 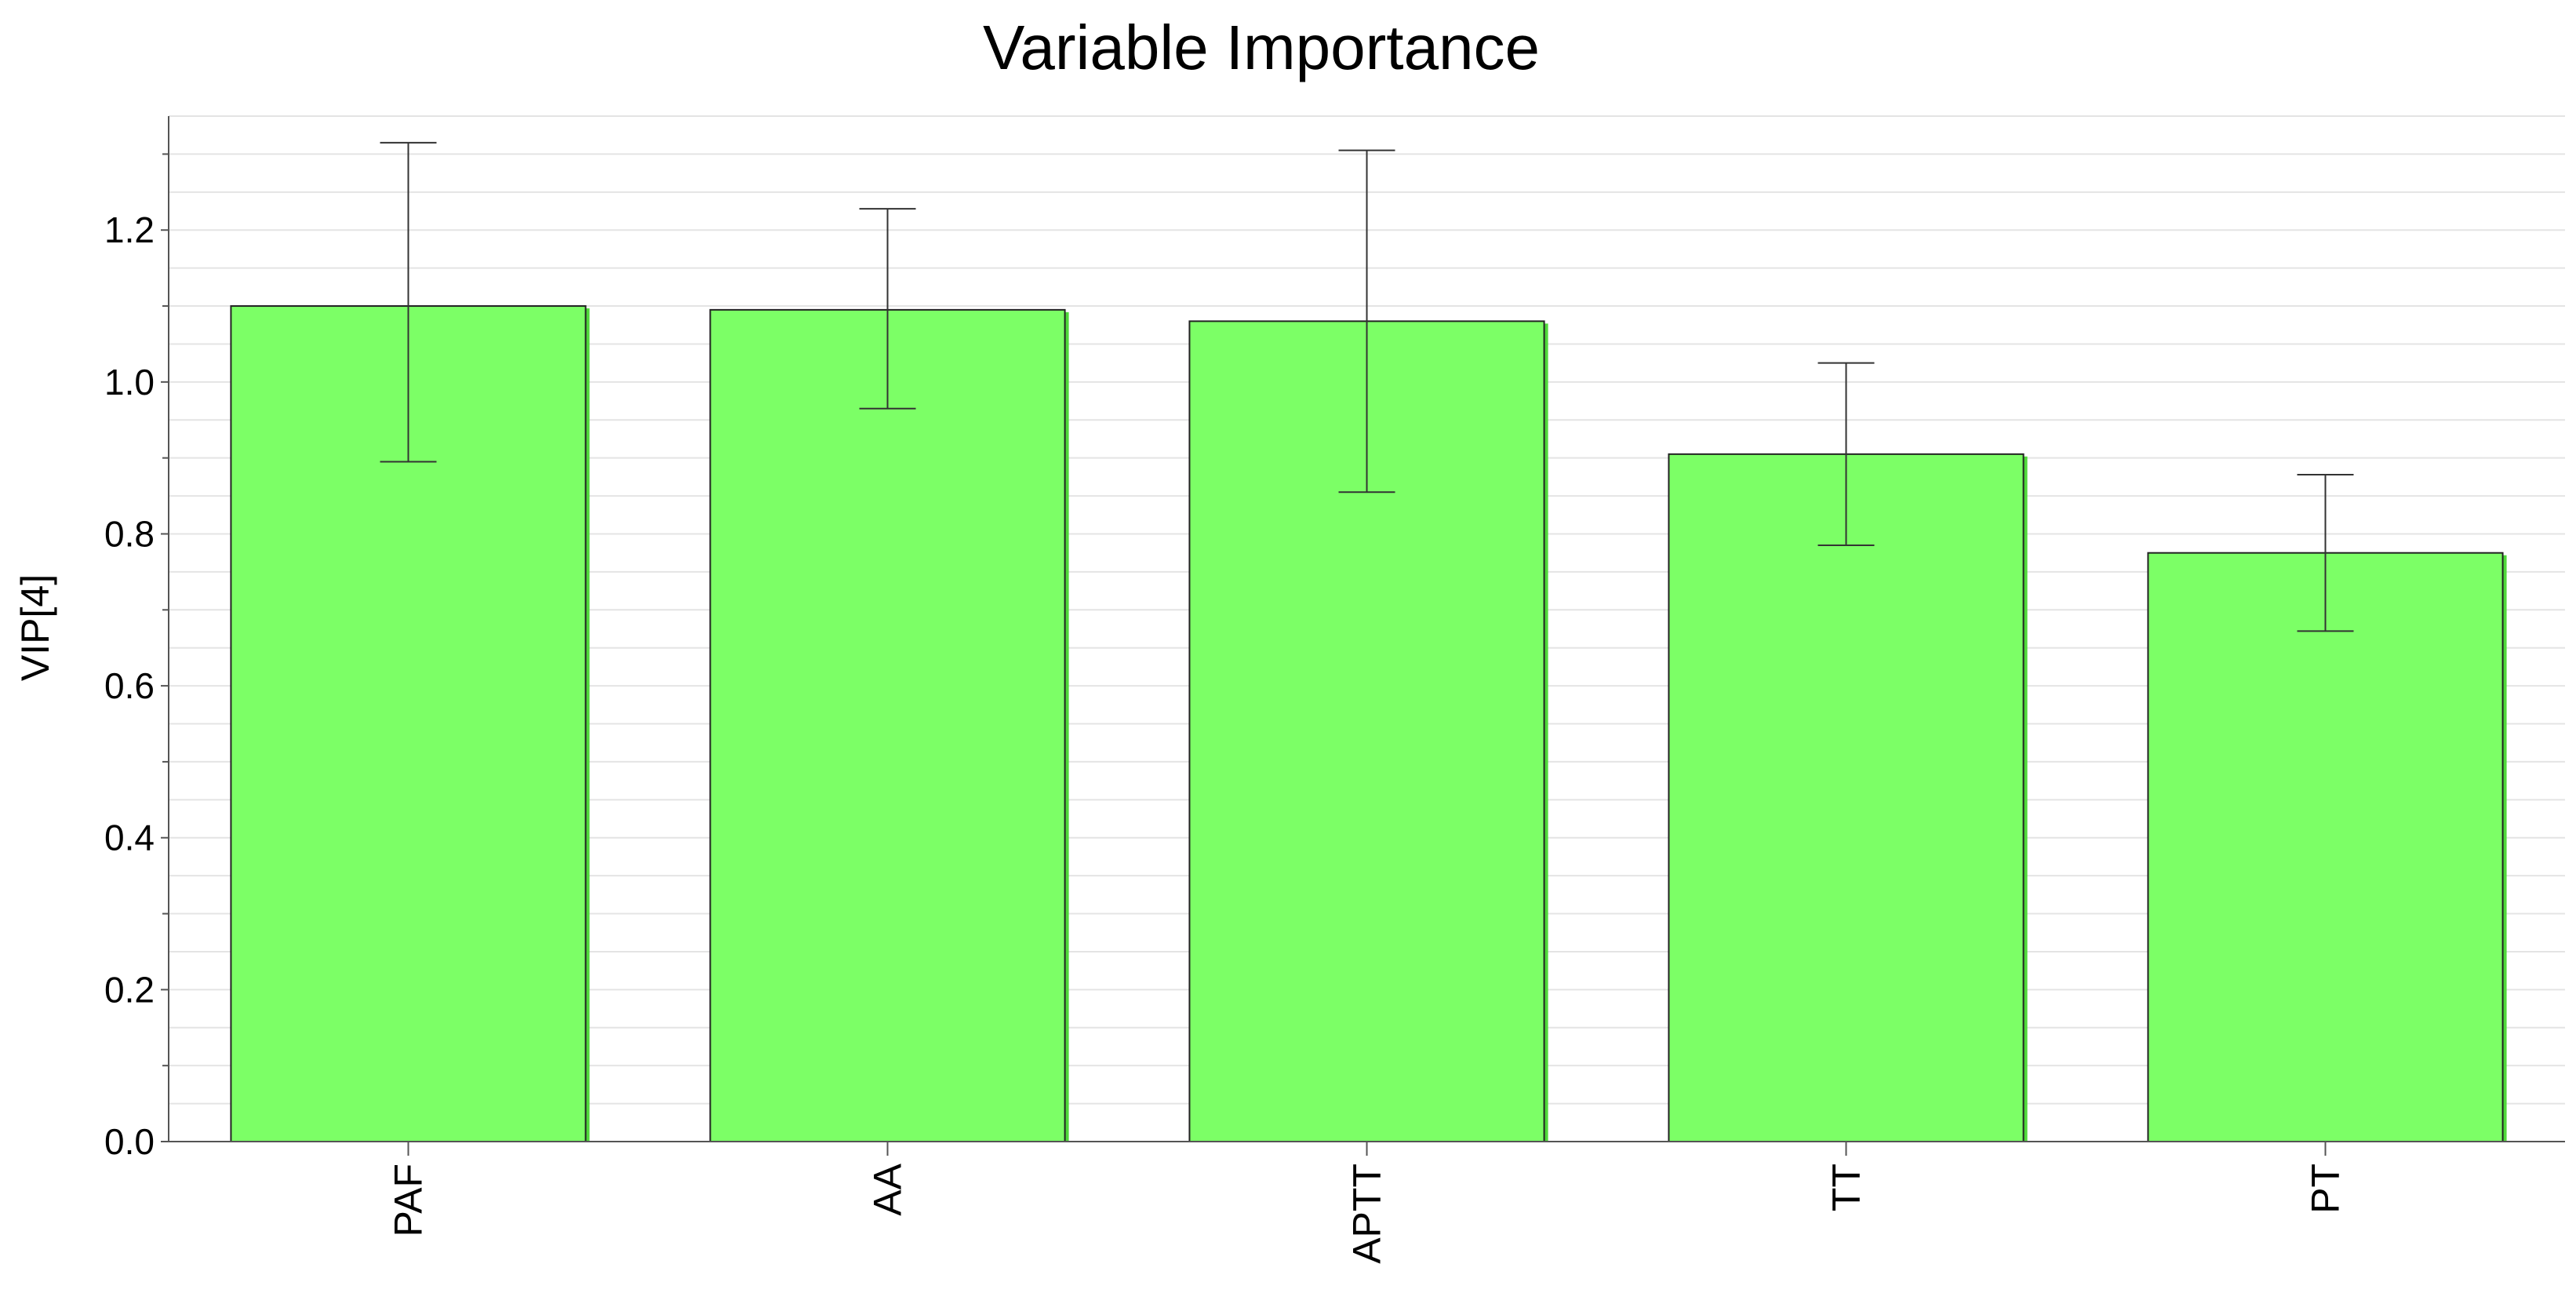 I want to click on y-tick-label: 0.2, so click(x=129, y=989).